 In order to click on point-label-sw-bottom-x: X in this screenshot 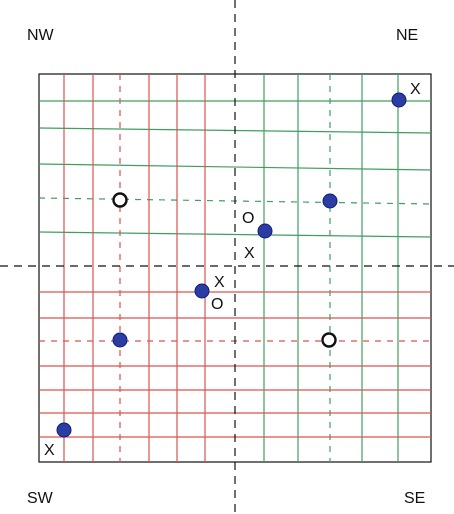, I will do `click(49, 450)`.